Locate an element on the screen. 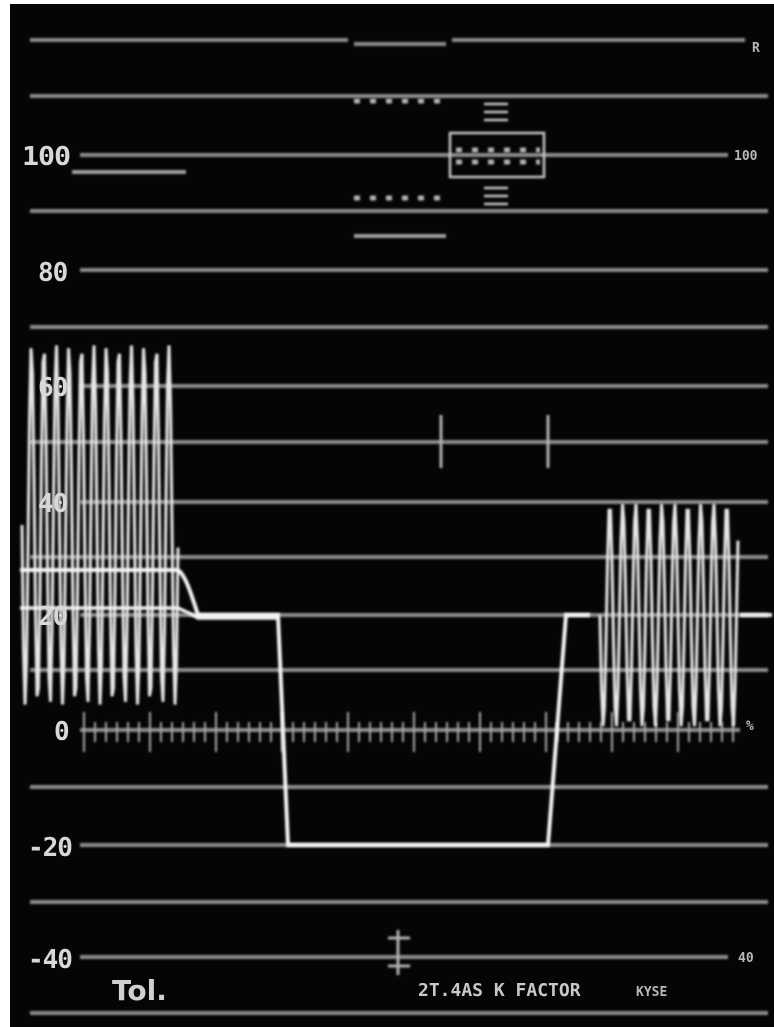 The image size is (774, 1027). marker-ticks is located at coordinates (469, 695).